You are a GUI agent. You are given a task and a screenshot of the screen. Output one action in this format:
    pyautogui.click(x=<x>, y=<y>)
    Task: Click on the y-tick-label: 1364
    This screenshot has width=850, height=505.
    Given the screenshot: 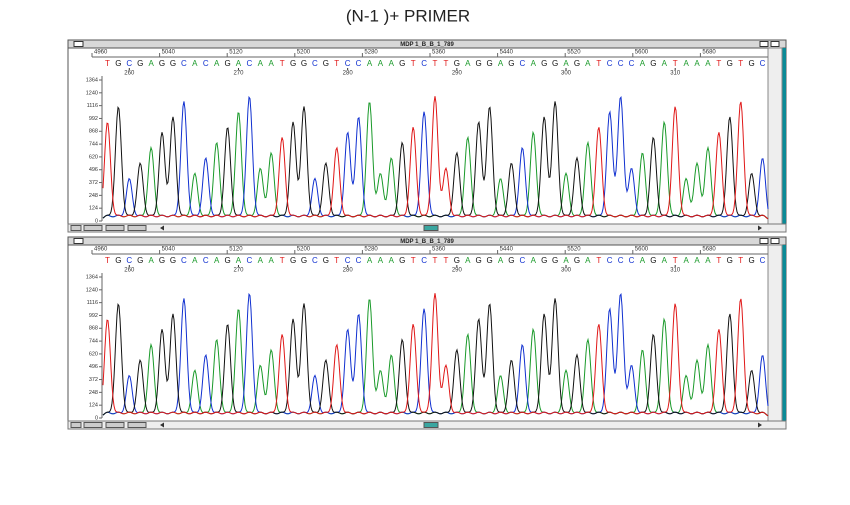 What is the action you would take?
    pyautogui.click(x=92, y=80)
    